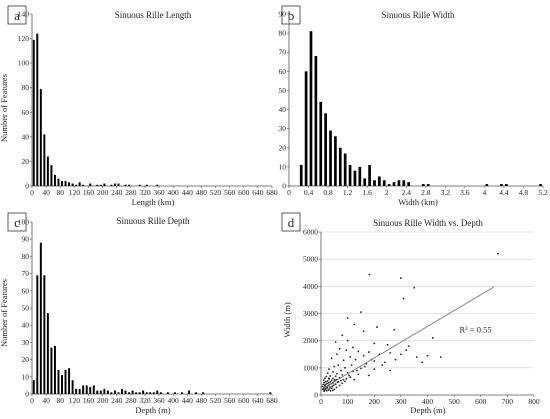 This screenshot has height=419, width=550. I want to click on x-tick-label-a: 120, so click(75, 192).